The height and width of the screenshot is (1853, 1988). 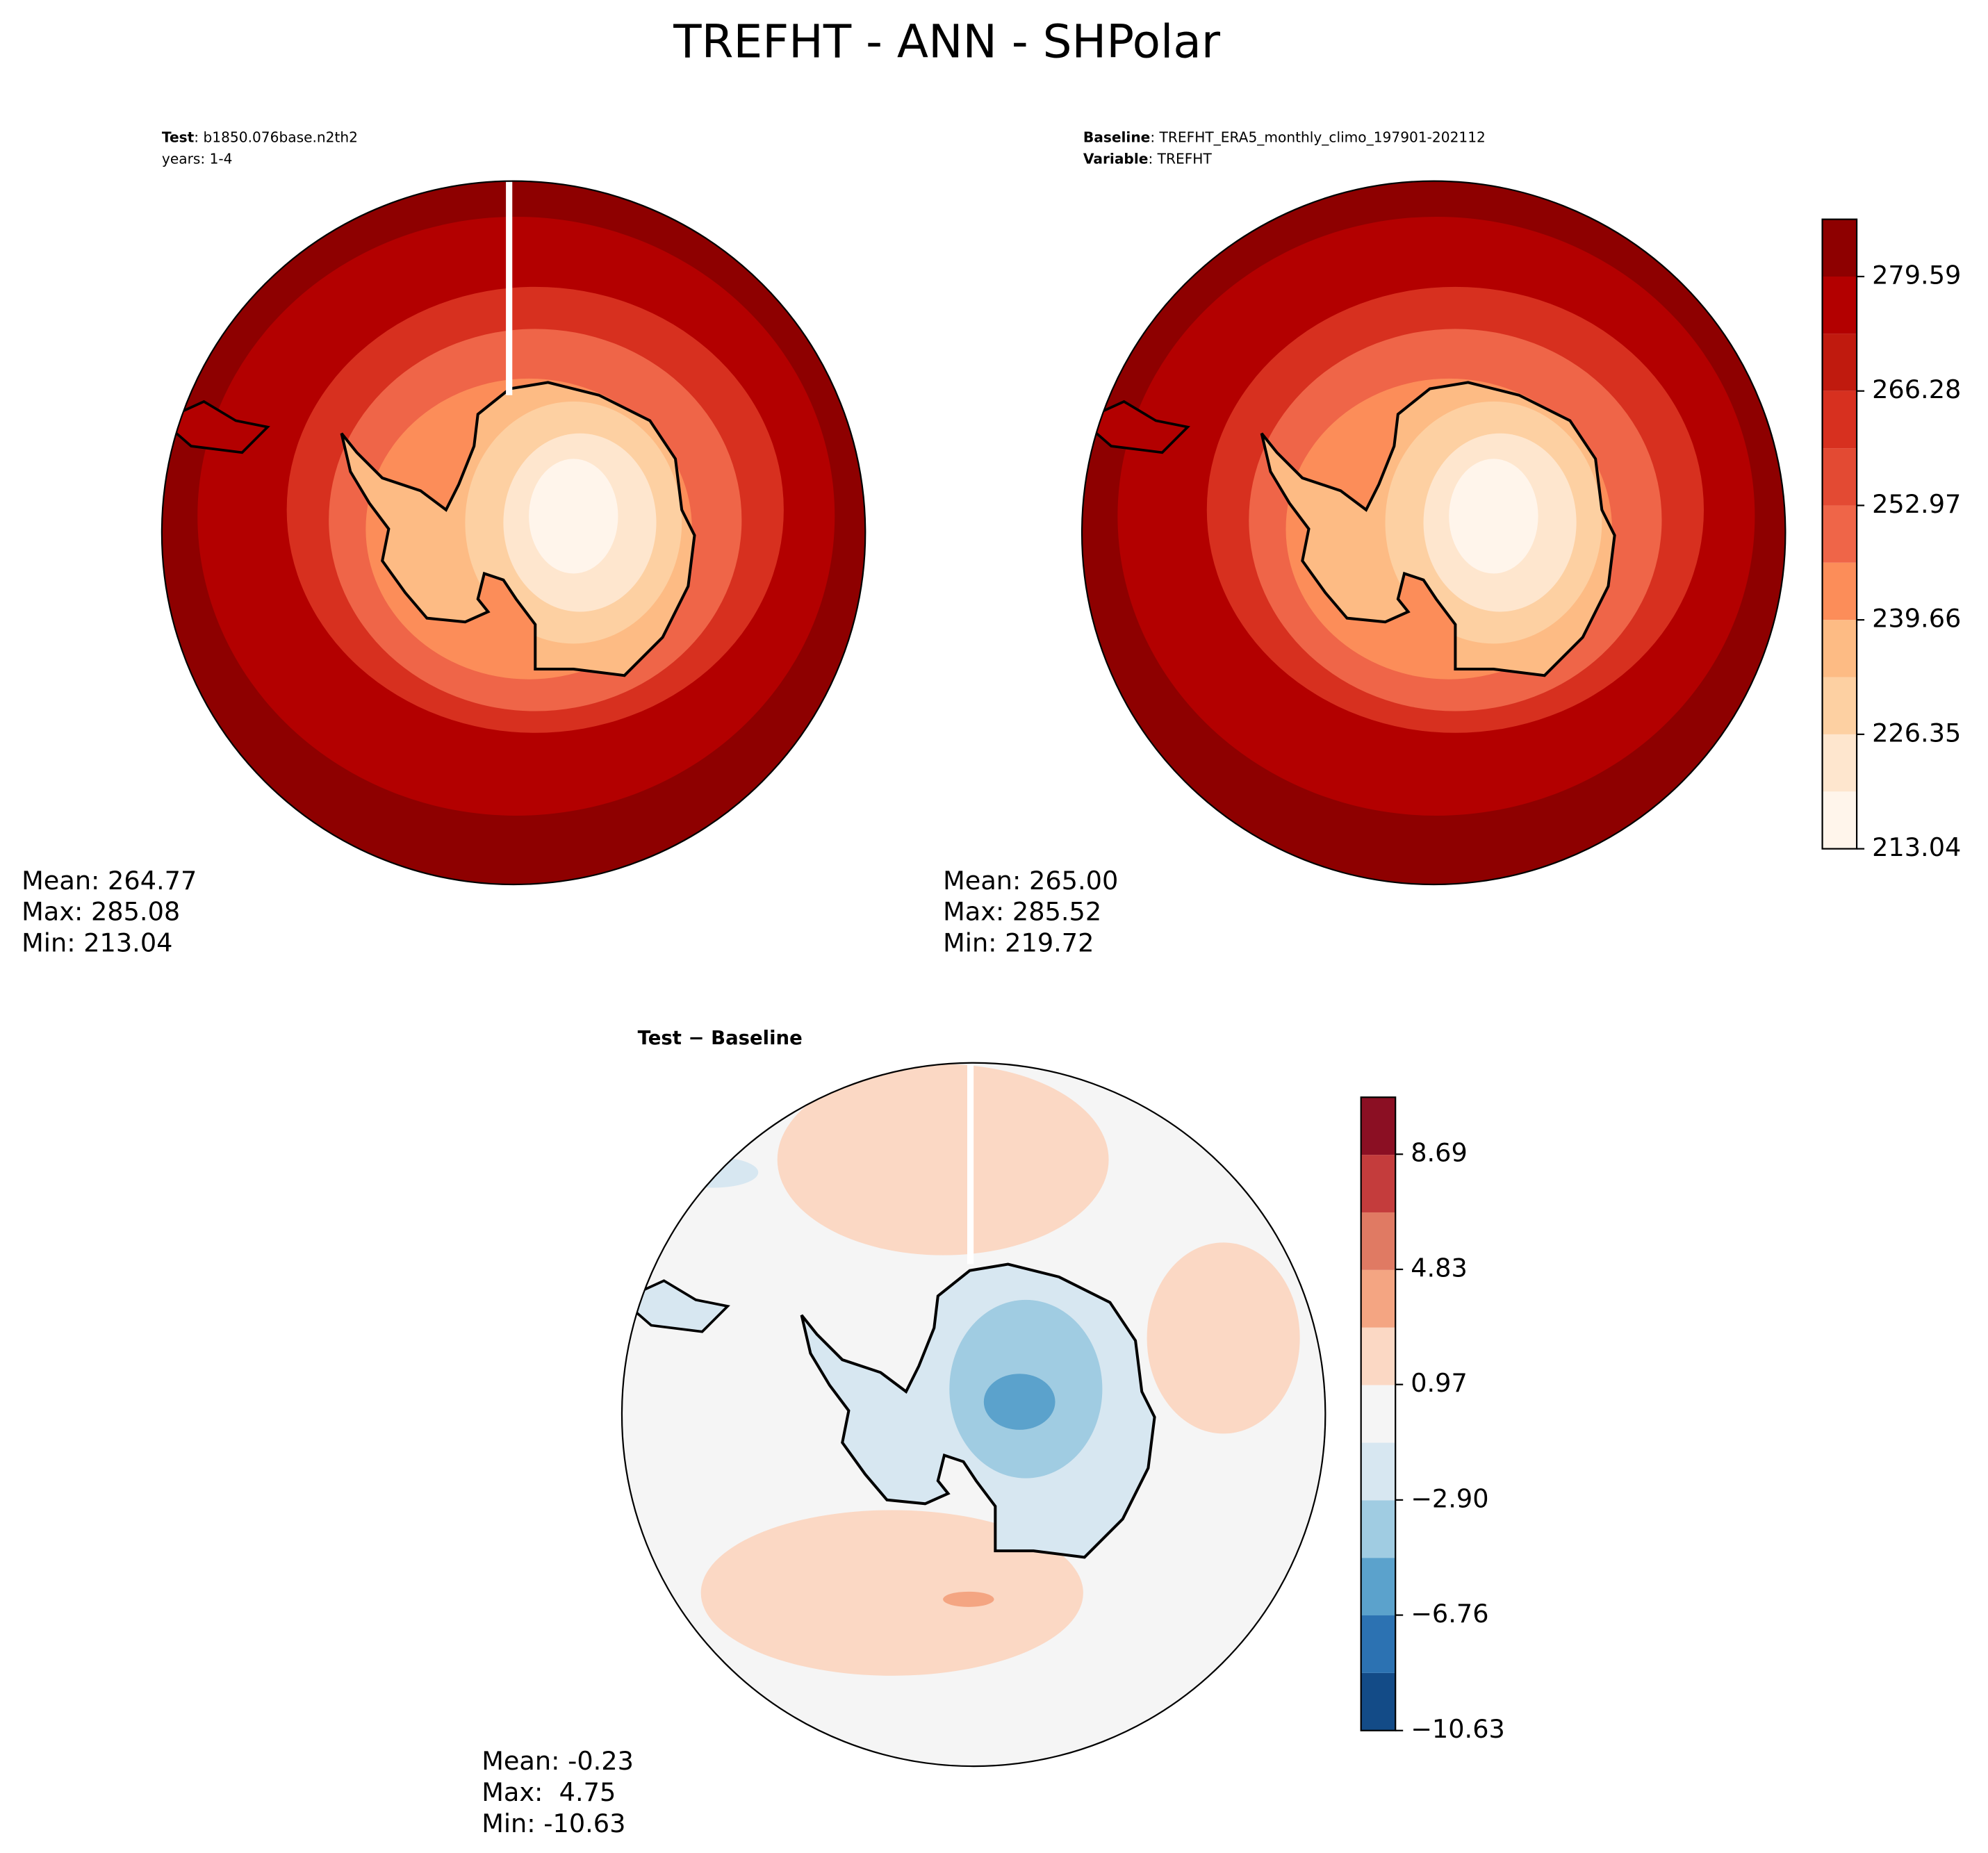 What do you see at coordinates (1022, 912) in the screenshot?
I see `stat-text: Max: 285.52` at bounding box center [1022, 912].